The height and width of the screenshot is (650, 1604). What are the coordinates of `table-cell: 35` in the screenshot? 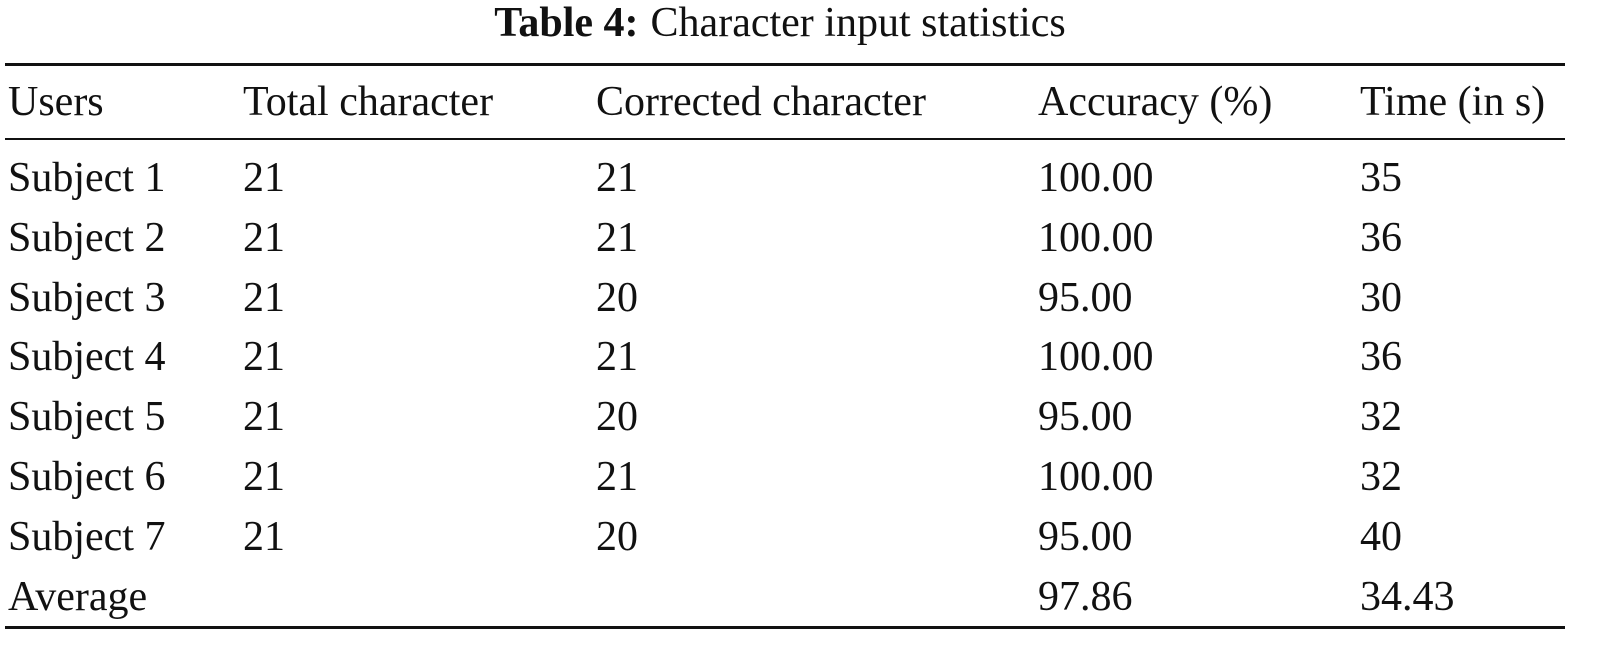 It's located at (1381, 178).